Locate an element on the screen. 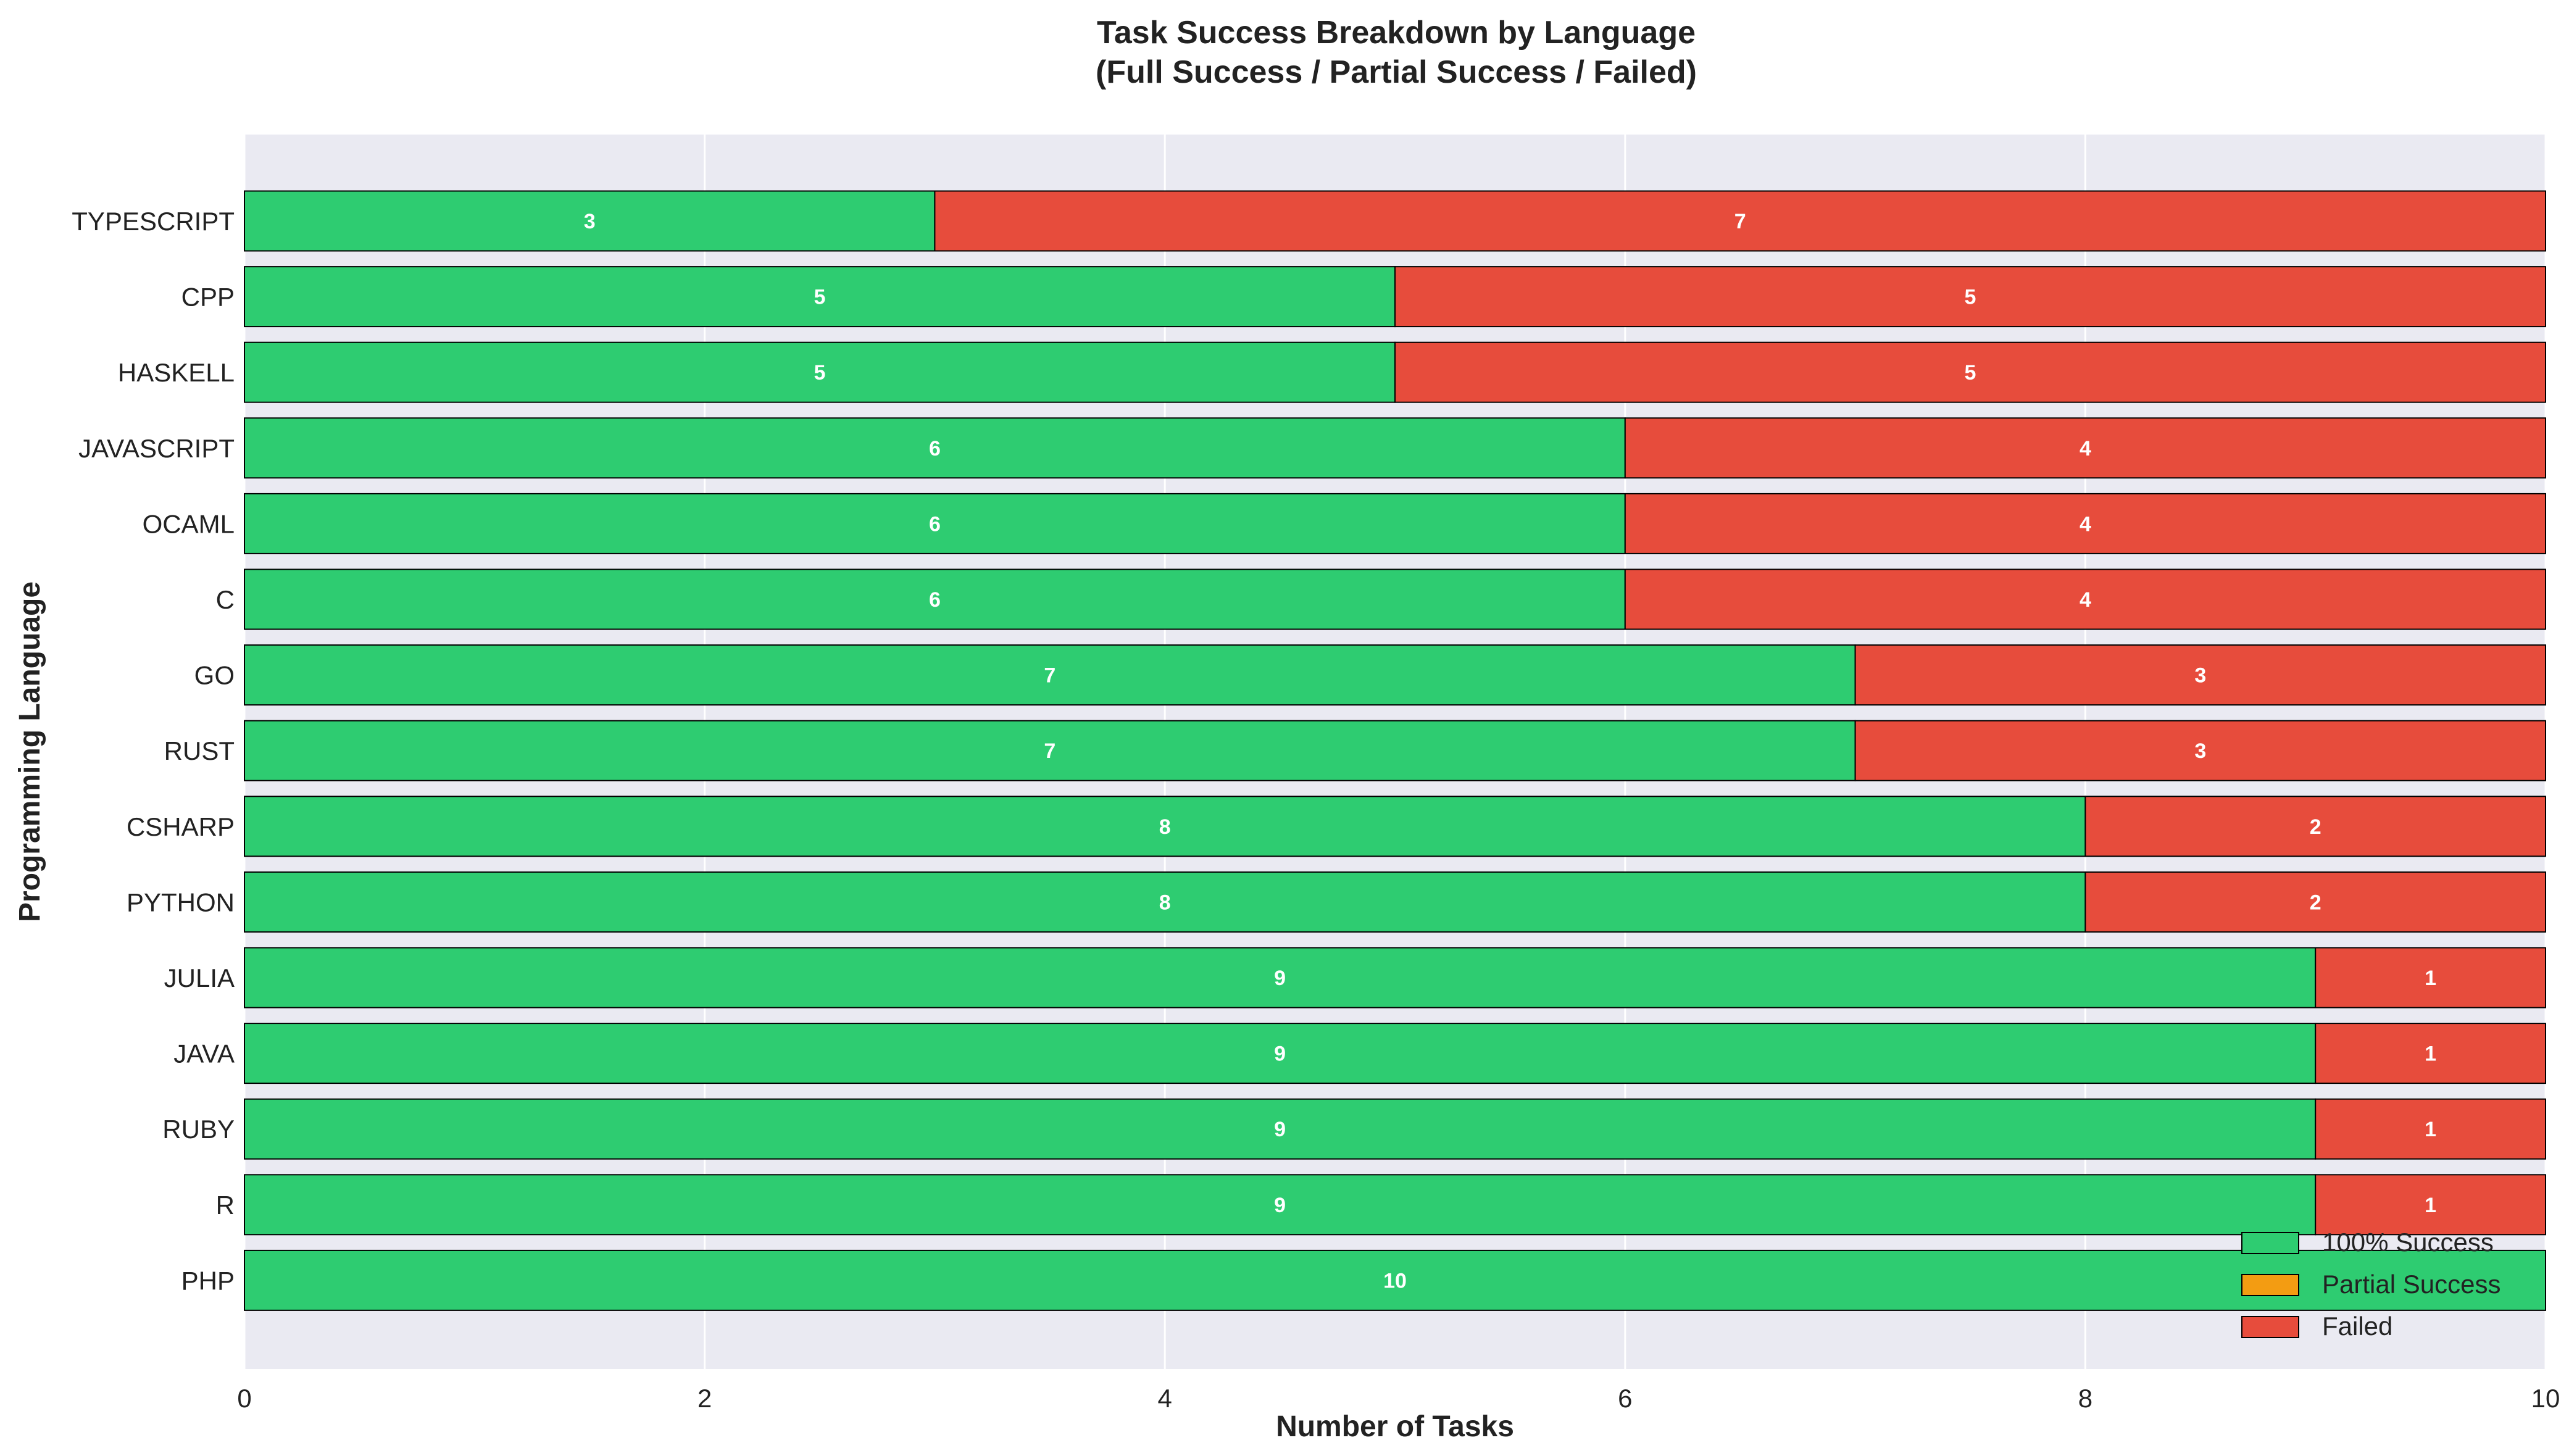 The height and width of the screenshot is (1456, 2569). x-tick-label: 10 is located at coordinates (2545, 1398).